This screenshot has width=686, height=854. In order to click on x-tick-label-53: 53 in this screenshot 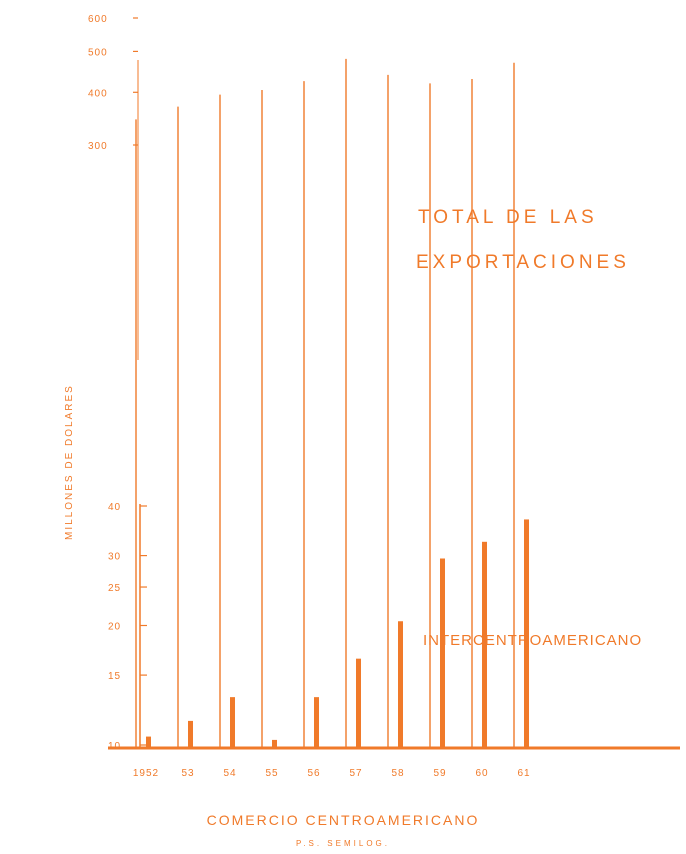, I will do `click(187, 773)`.